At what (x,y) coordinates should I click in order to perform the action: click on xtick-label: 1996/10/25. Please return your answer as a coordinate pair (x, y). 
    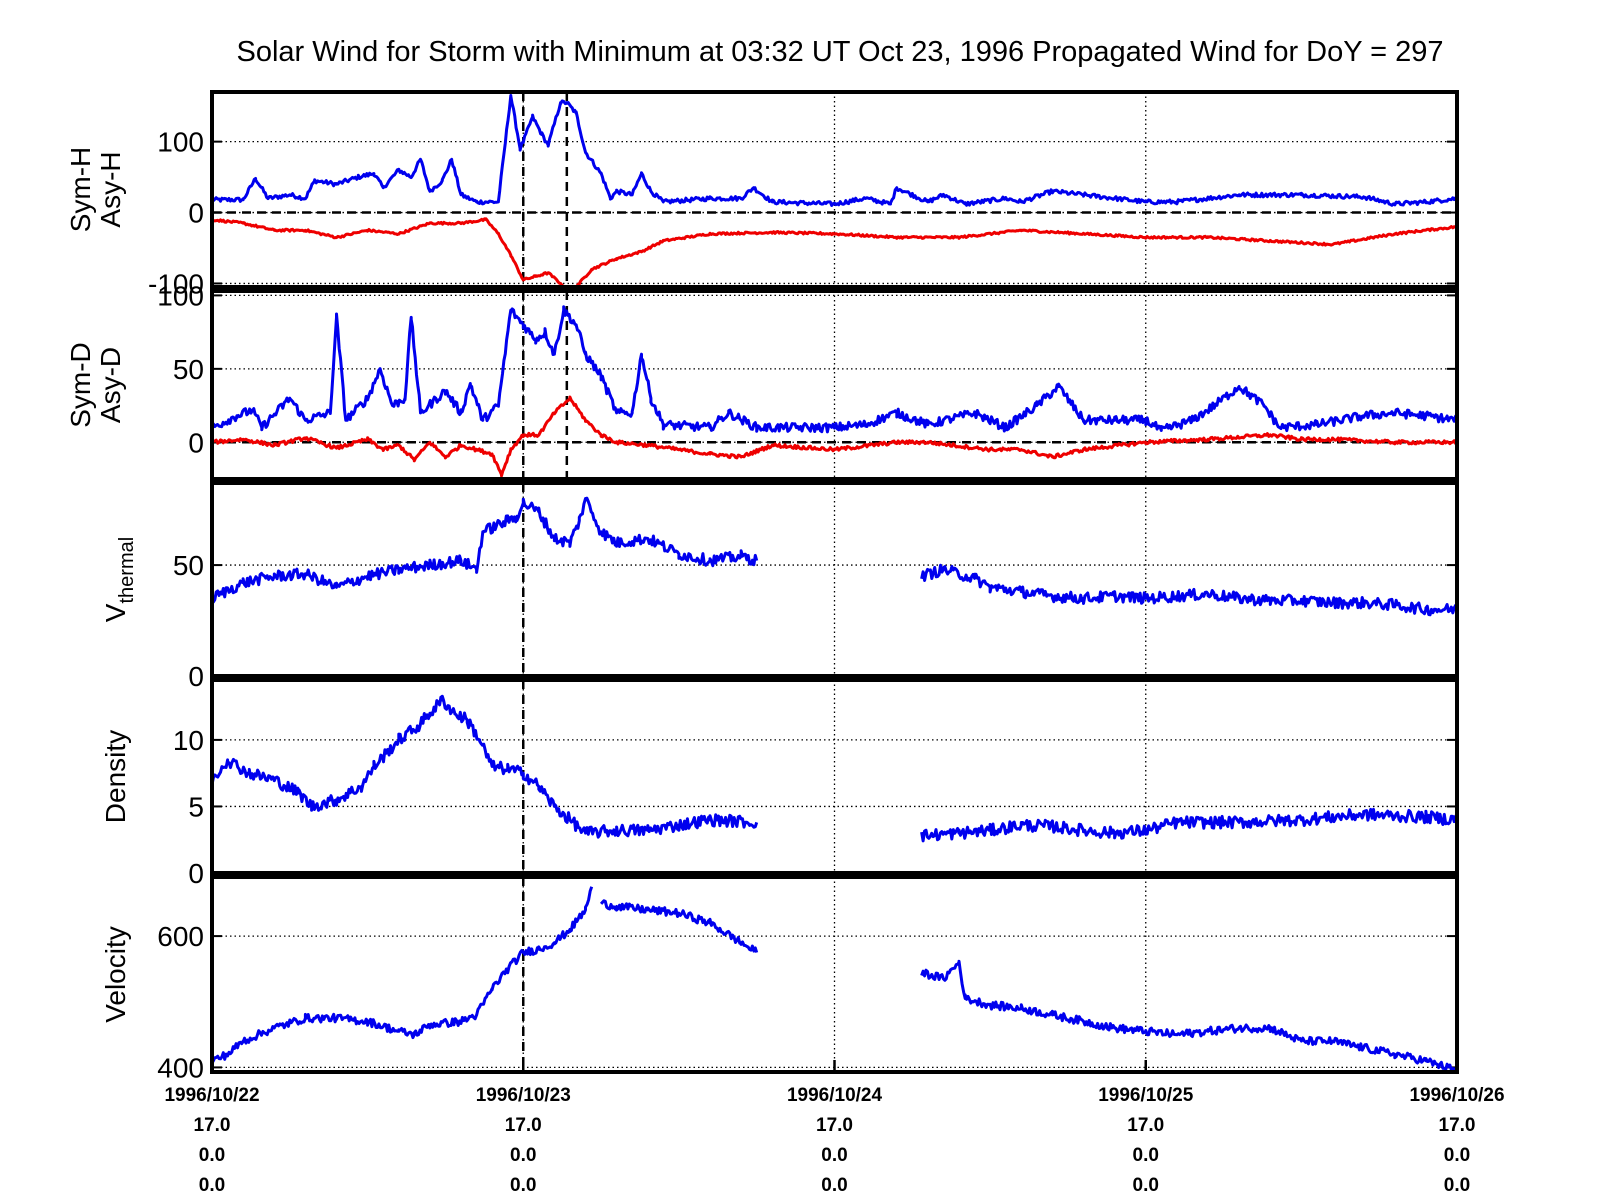
    Looking at the image, I should click on (1146, 1095).